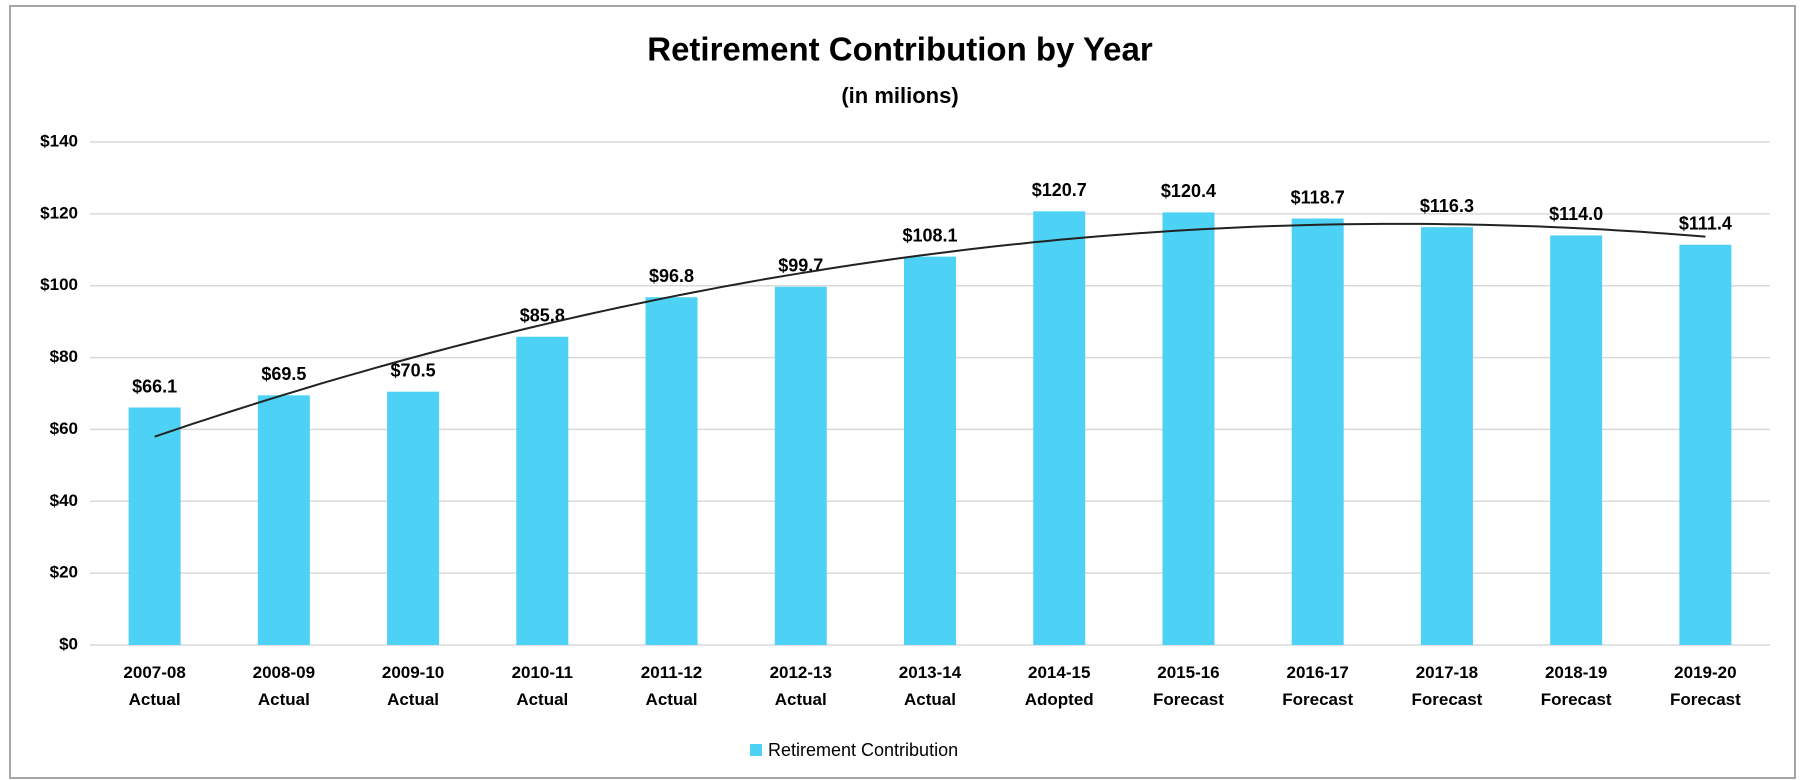 The width and height of the screenshot is (1801, 780). Describe the element at coordinates (154, 386) in the screenshot. I see `data-label: $66.1` at that location.